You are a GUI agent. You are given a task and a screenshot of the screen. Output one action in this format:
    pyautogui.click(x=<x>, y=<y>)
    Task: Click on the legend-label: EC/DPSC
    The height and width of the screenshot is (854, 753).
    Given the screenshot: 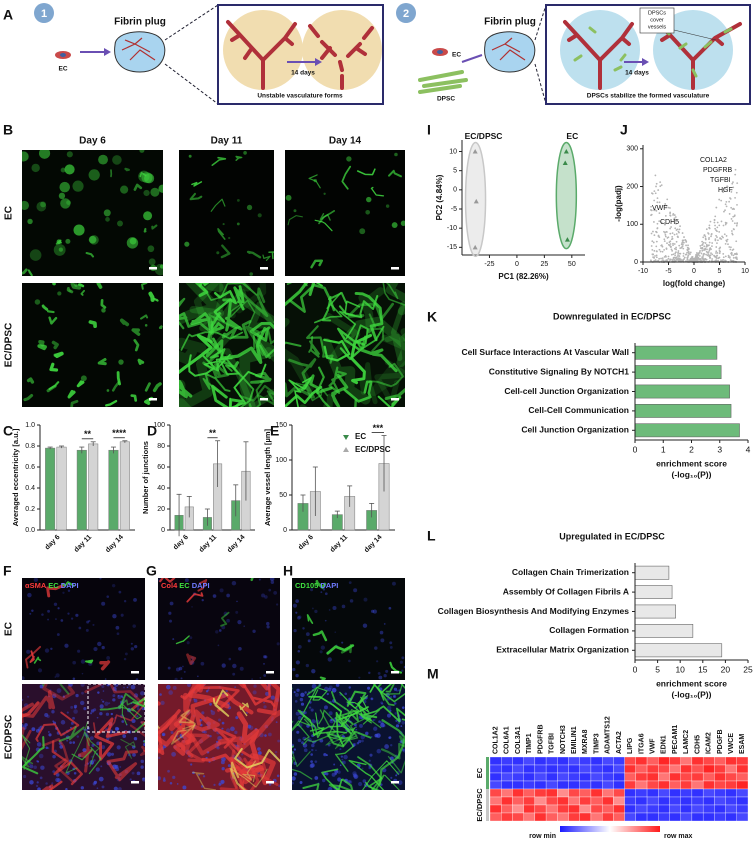 What is the action you would take?
    pyautogui.click(x=373, y=449)
    